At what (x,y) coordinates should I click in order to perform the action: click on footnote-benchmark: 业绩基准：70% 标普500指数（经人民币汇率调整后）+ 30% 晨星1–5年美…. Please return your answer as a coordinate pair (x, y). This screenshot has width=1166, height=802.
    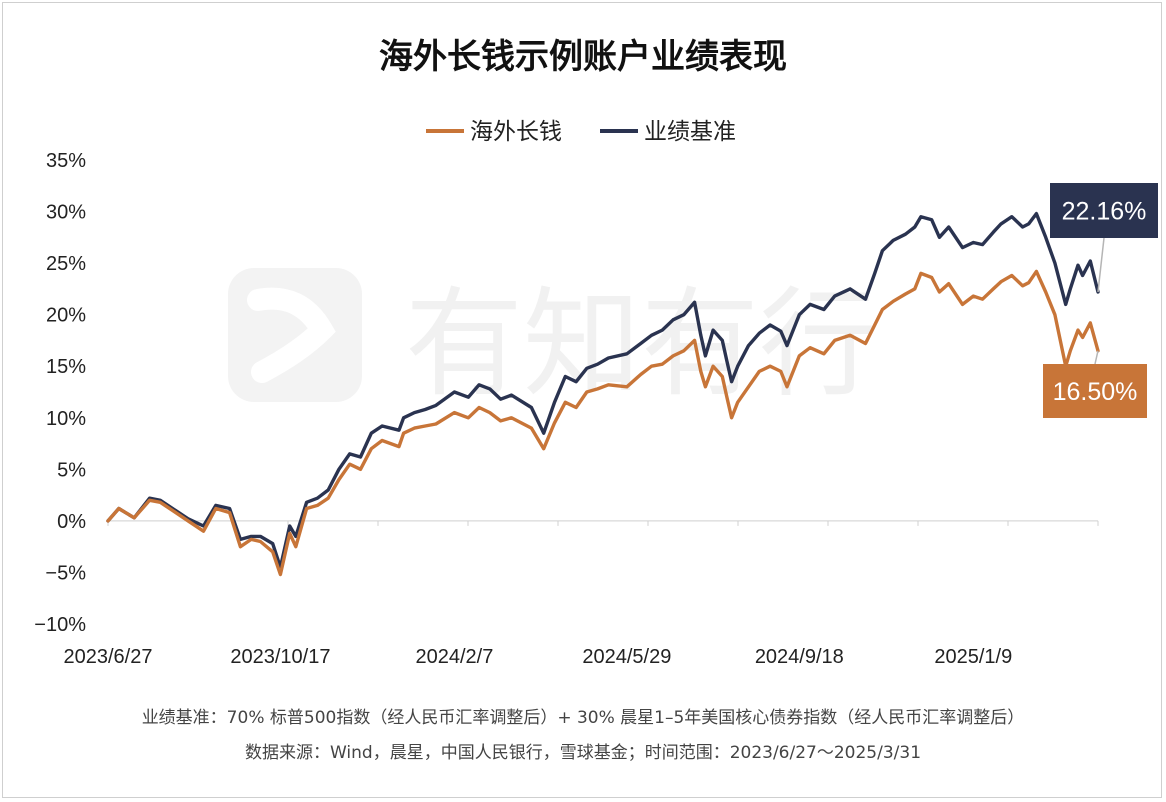
    Looking at the image, I should click on (583, 718).